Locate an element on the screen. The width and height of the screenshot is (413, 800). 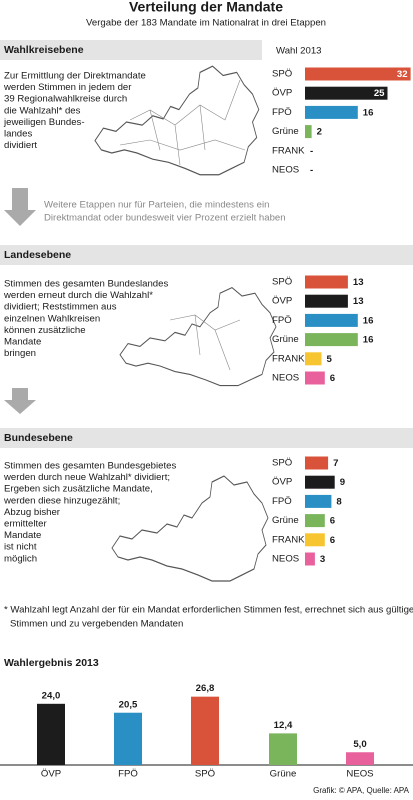
section-text: die Wahlzahl* des is located at coordinates (42, 110).